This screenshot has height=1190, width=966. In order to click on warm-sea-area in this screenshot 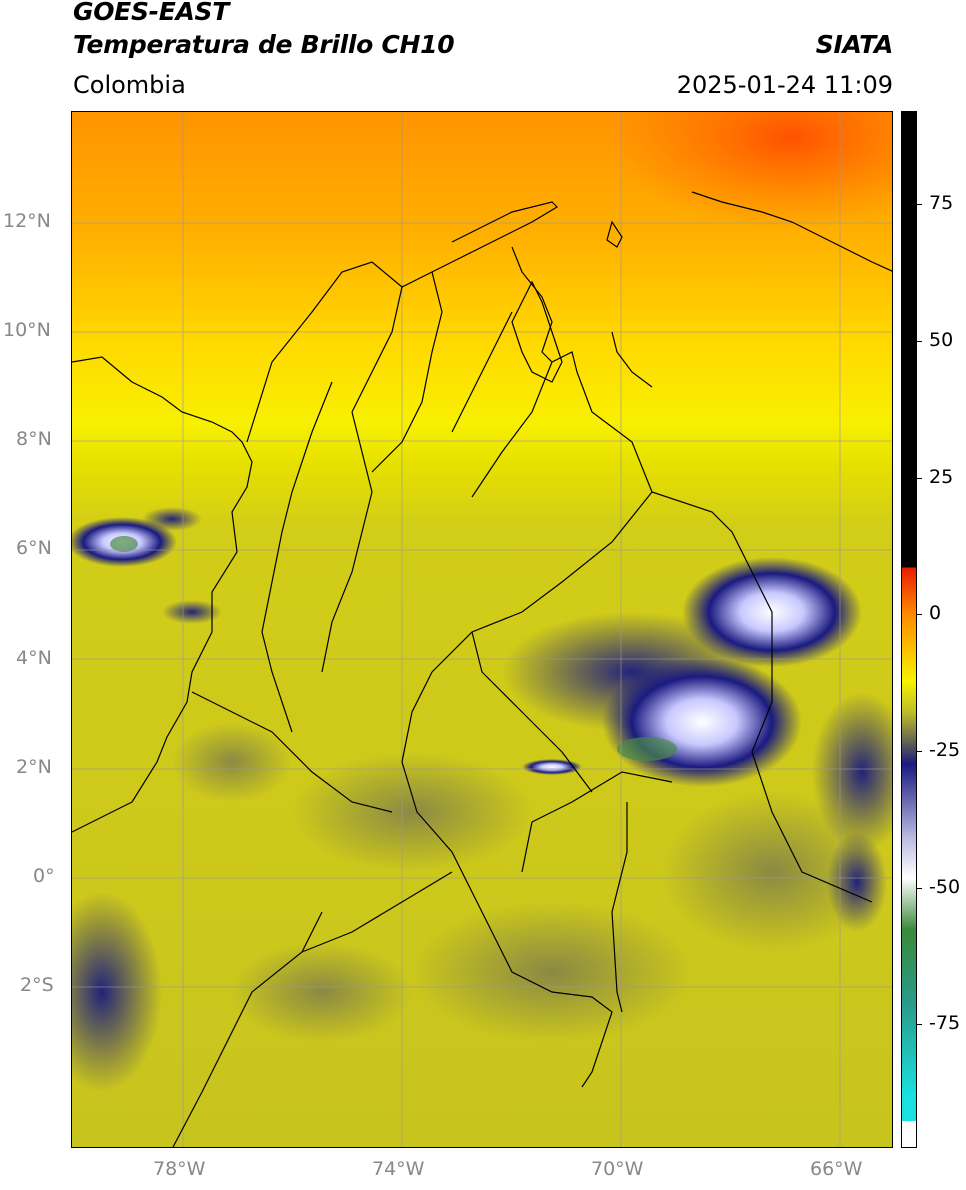, I will do `click(632, 242)`.